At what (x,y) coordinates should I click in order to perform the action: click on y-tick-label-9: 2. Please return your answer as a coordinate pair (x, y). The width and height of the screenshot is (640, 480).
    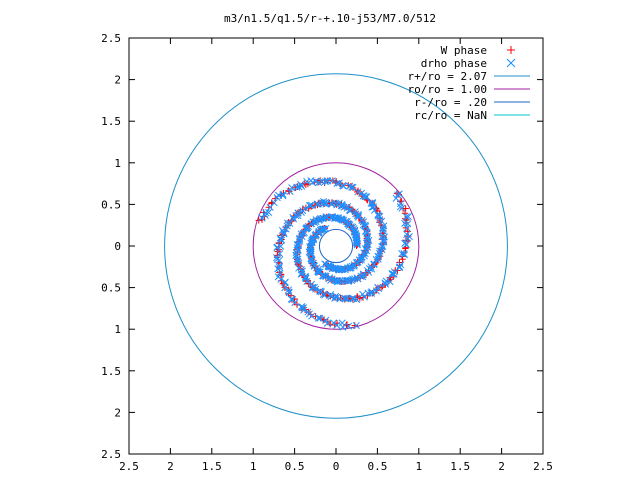
    Looking at the image, I should click on (117, 80).